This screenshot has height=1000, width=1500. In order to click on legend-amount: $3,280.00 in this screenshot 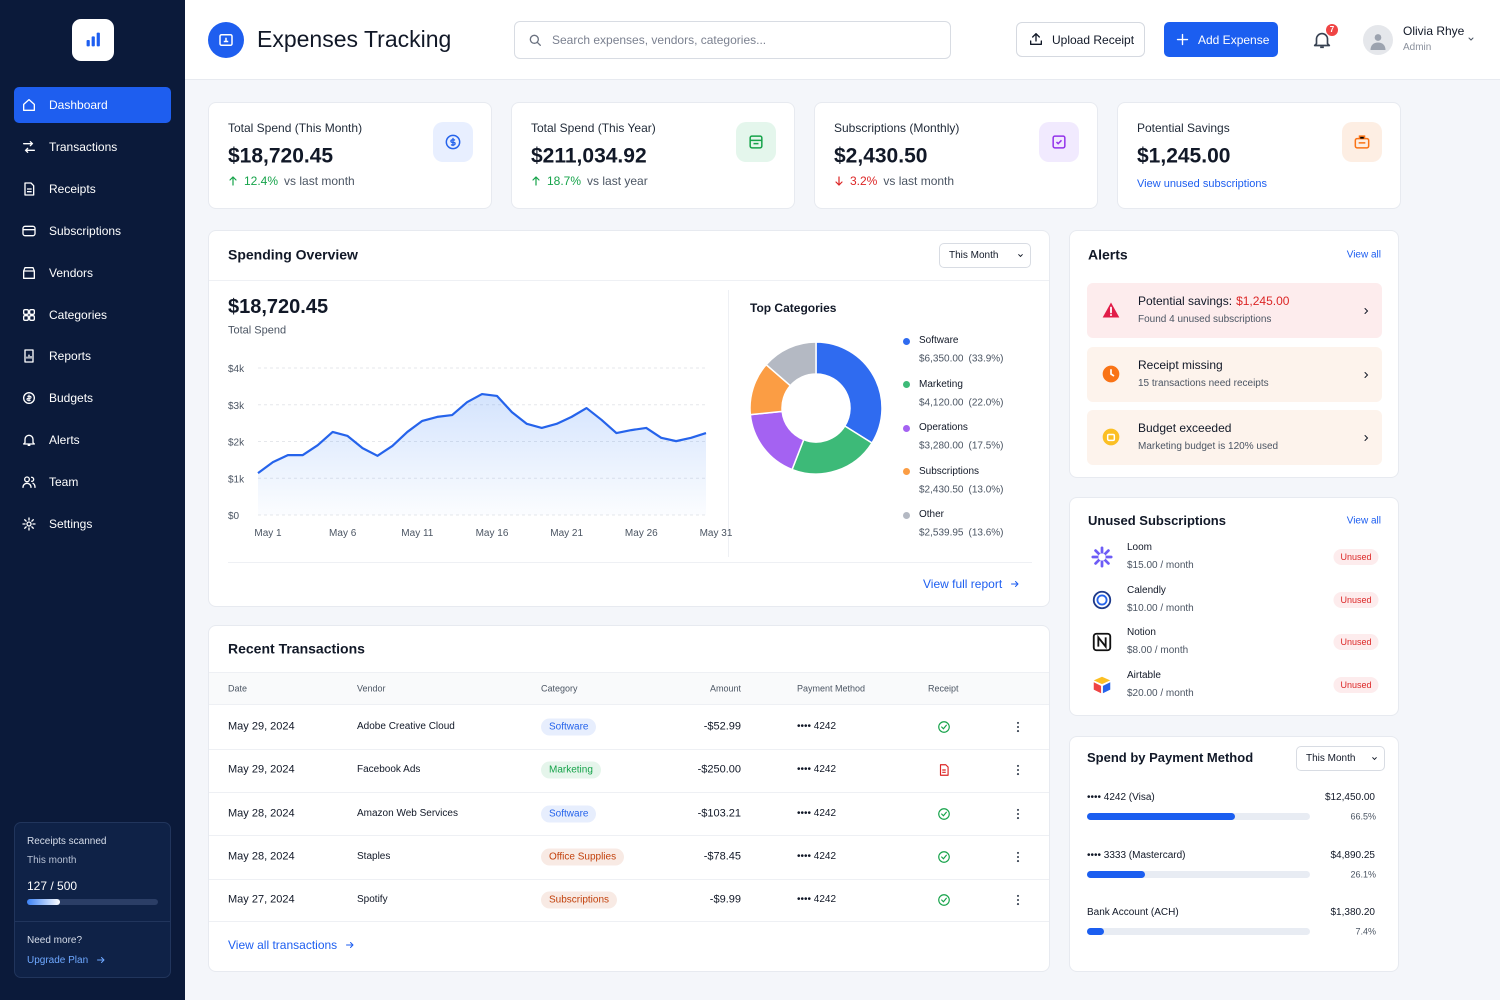, I will do `click(941, 446)`.